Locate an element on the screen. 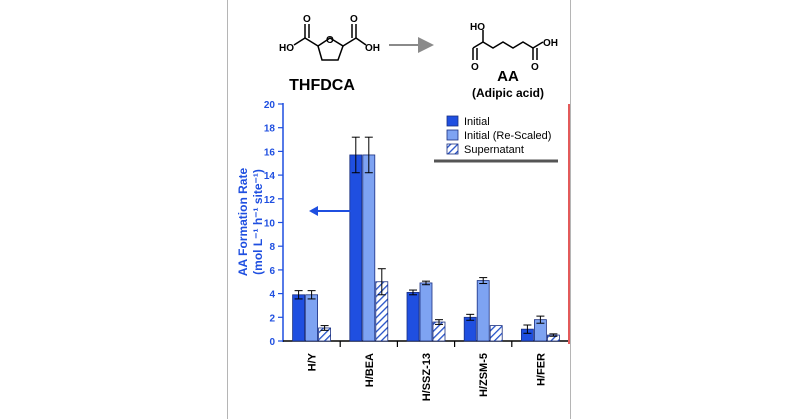 The height and width of the screenshot is (419, 800). y-tick-label: 4 is located at coordinates (272, 295).